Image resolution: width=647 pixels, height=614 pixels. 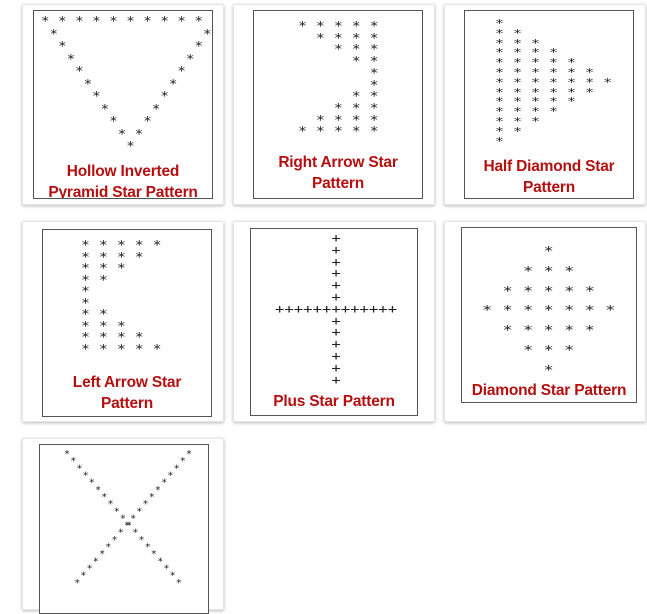 What do you see at coordinates (338, 173) in the screenshot?
I see `pattern-title: Right Arrow Star Pattern` at bounding box center [338, 173].